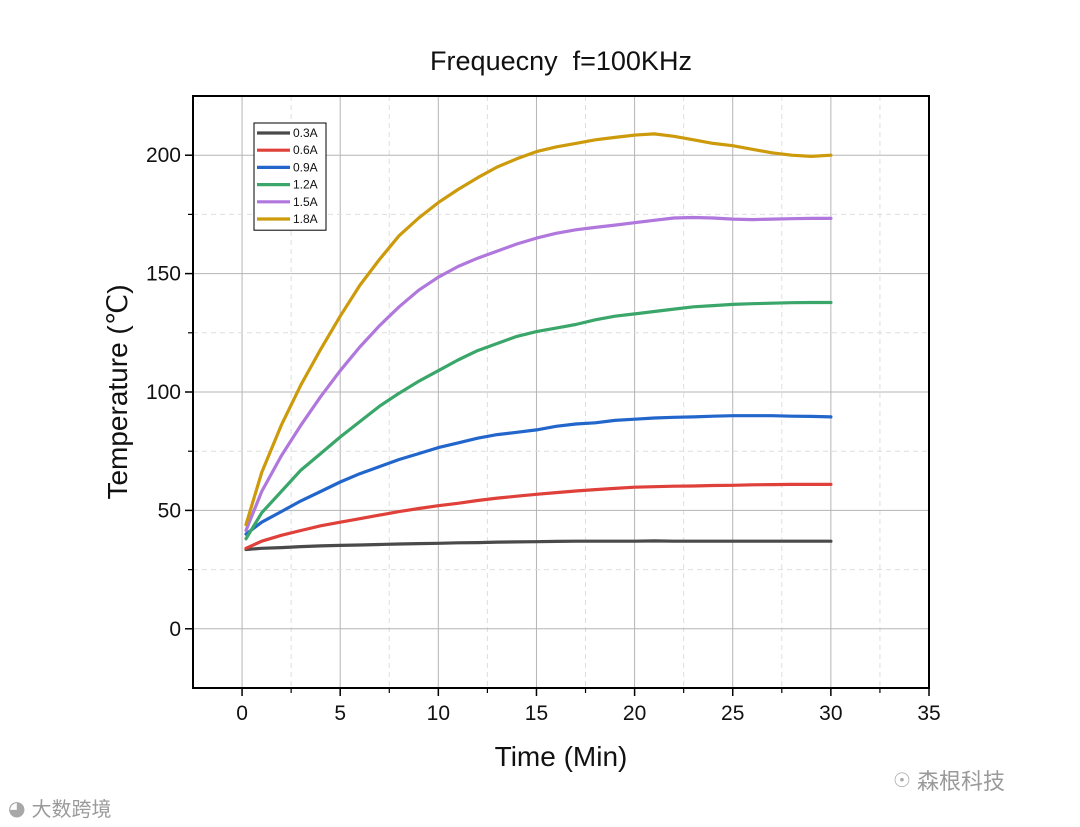 The width and height of the screenshot is (1080, 827). I want to click on watermark-right: ☉ 森根科技, so click(949, 780).